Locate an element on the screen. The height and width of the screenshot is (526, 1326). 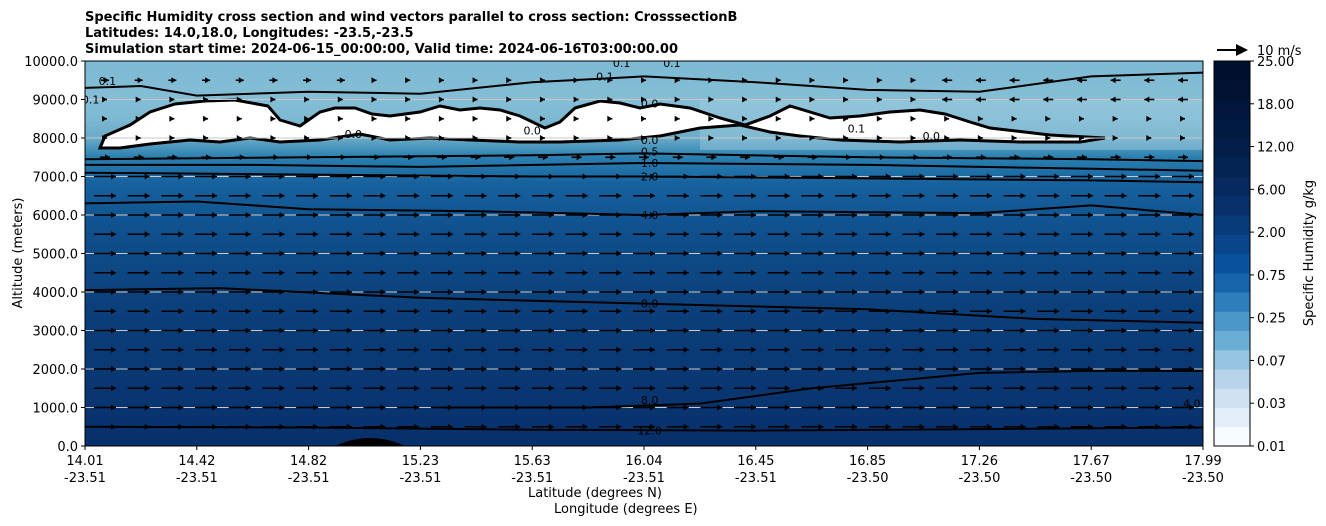
colorbar-label: Specific Humidity g/kg is located at coordinates (1309, 253).